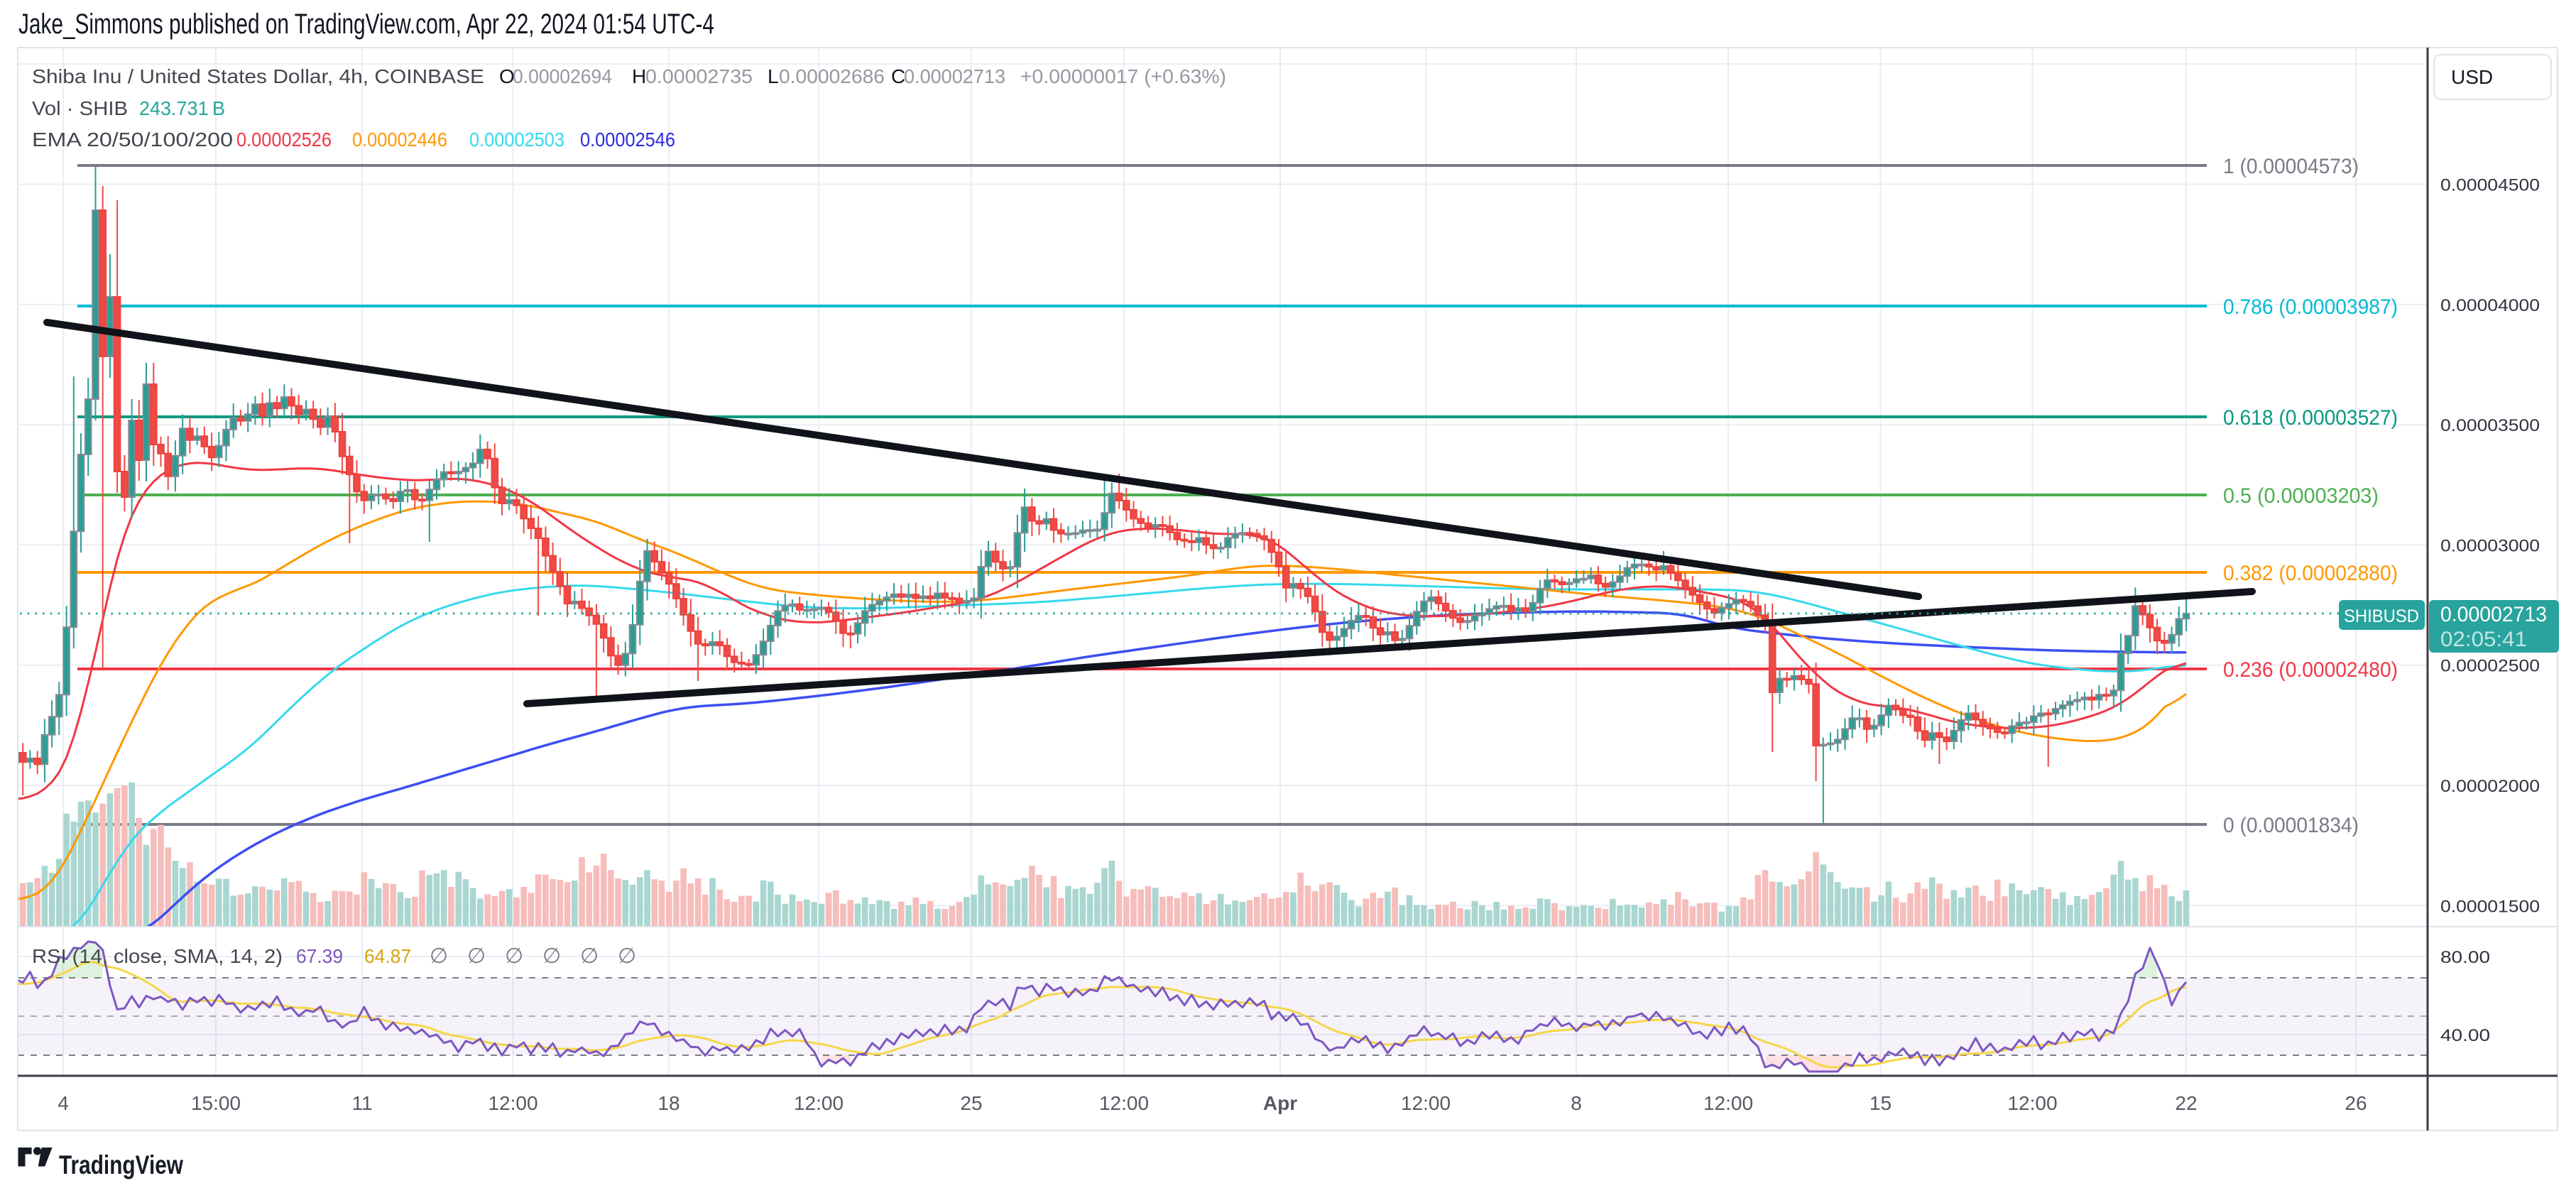 The image size is (2576, 1188). Describe the element at coordinates (63, 1103) in the screenshot. I see `svg-text: 4` at that location.